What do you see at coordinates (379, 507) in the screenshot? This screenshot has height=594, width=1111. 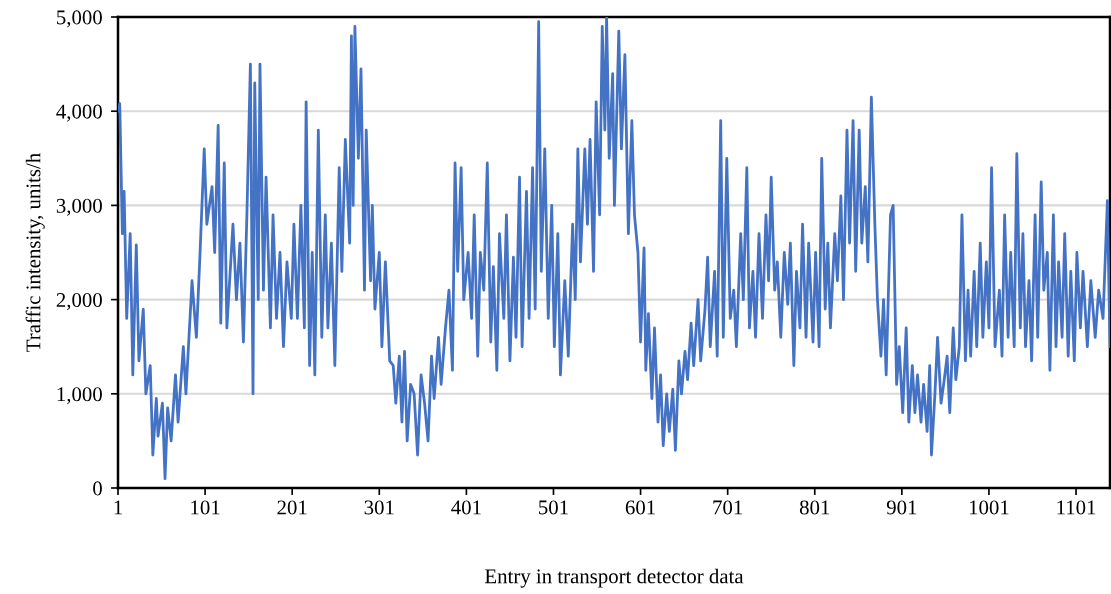 I see `x-tick-label: 301` at bounding box center [379, 507].